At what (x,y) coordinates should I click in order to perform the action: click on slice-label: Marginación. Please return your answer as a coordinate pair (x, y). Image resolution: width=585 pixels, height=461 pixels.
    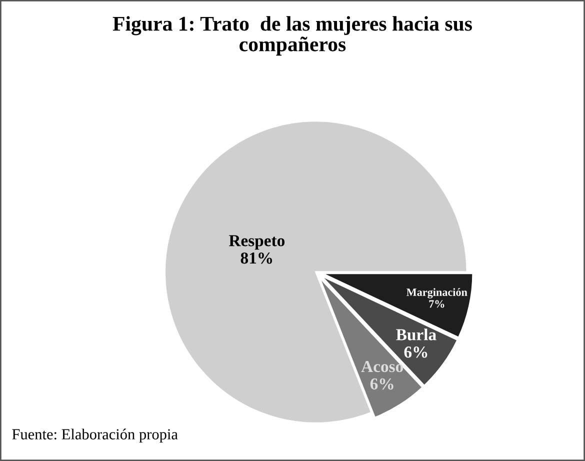
    Looking at the image, I should click on (437, 293).